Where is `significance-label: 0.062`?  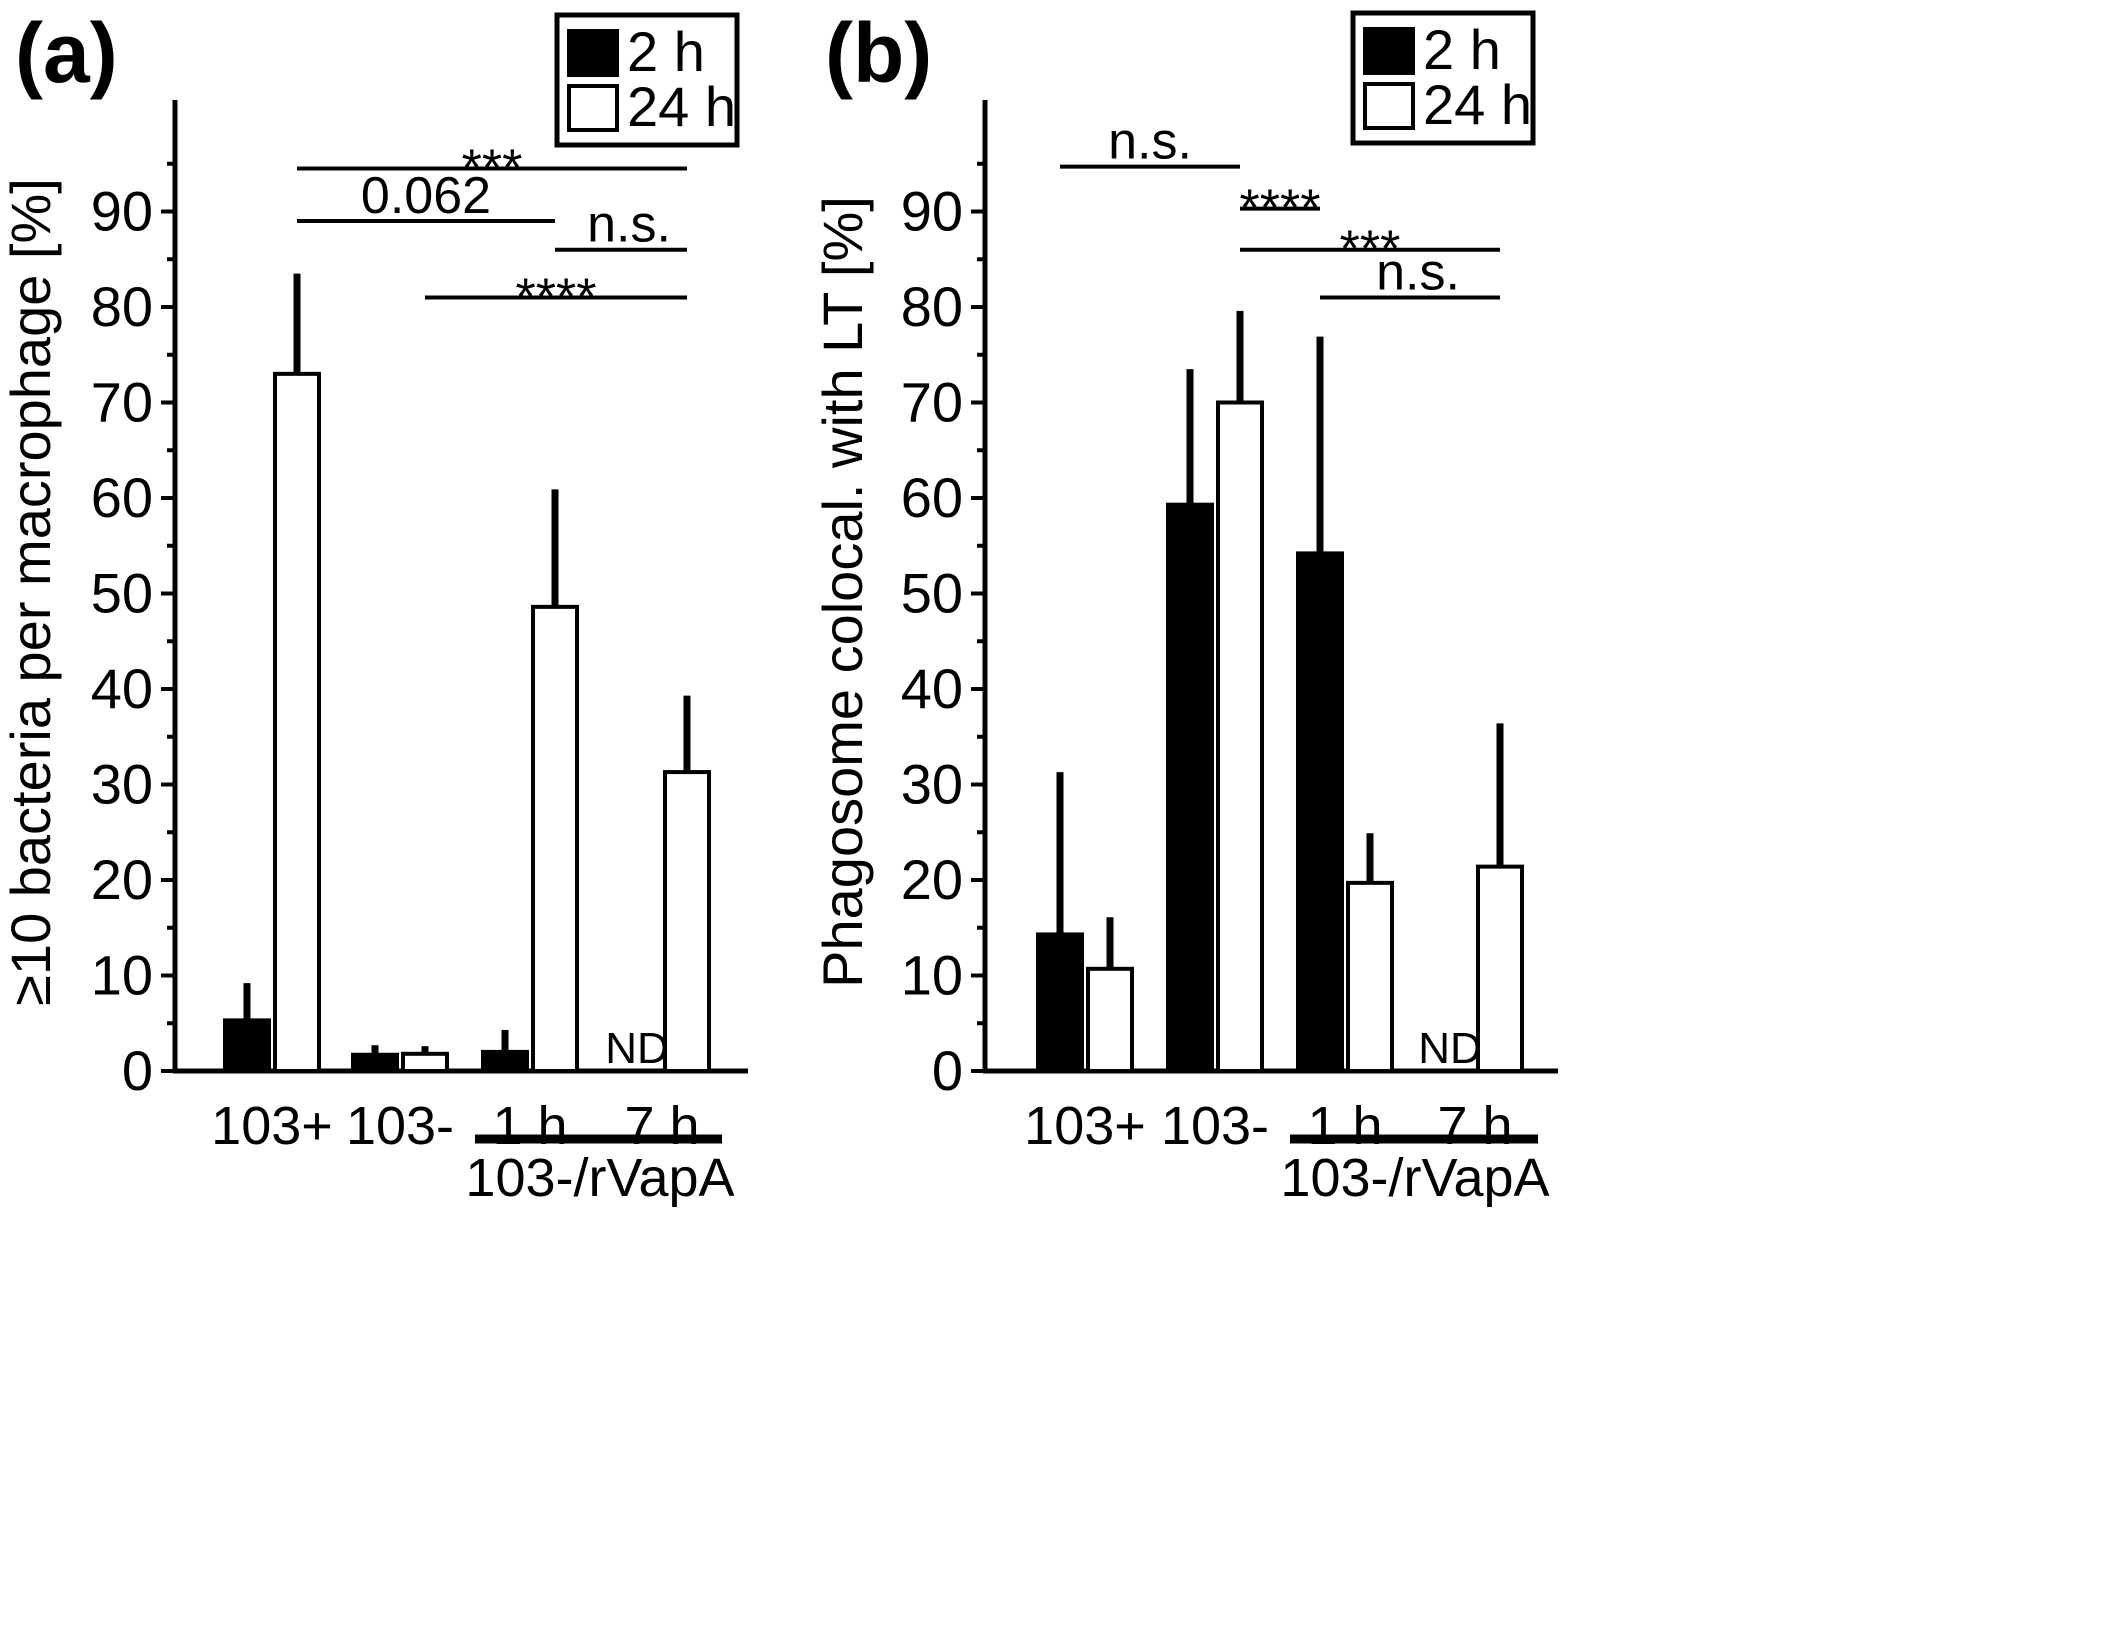 significance-label: 0.062 is located at coordinates (426, 196).